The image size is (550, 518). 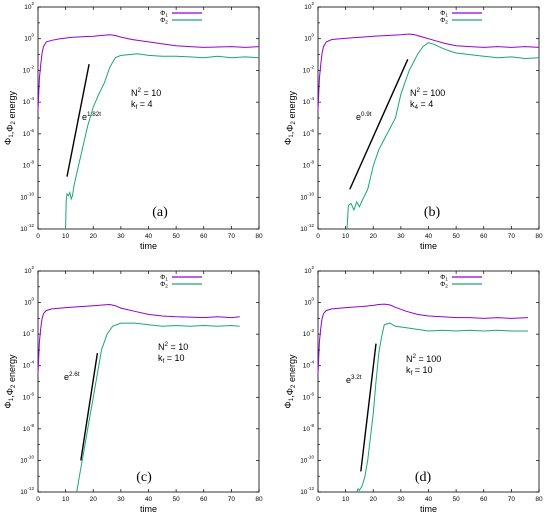 What do you see at coordinates (423, 358) in the screenshot?
I see `param-label: N2 = 100` at bounding box center [423, 358].